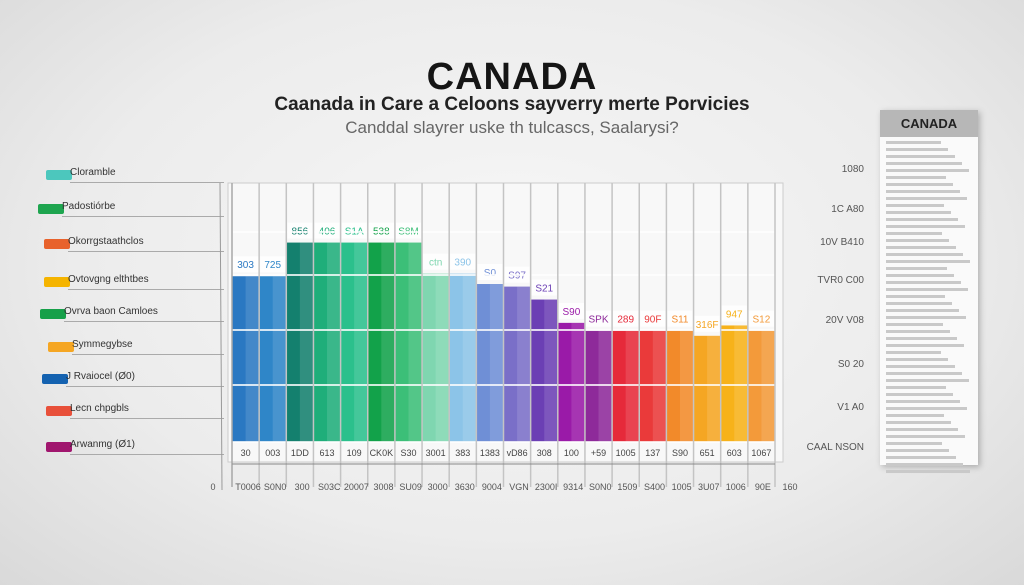  I want to click on value-label: SPK, so click(599, 320).